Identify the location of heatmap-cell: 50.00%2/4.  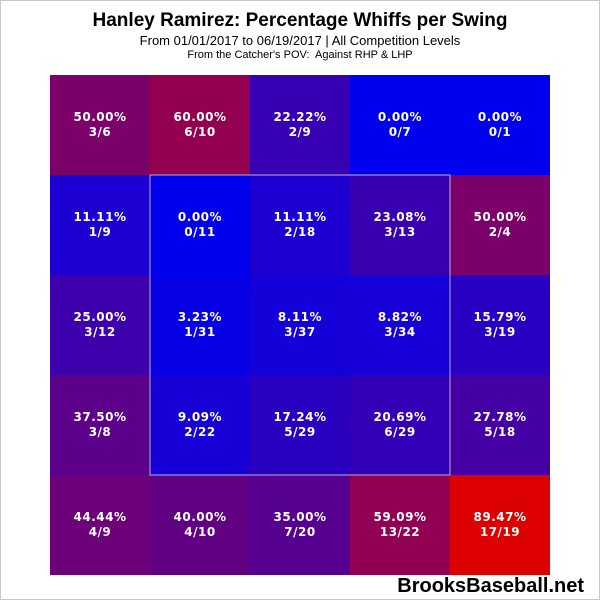
(500, 225).